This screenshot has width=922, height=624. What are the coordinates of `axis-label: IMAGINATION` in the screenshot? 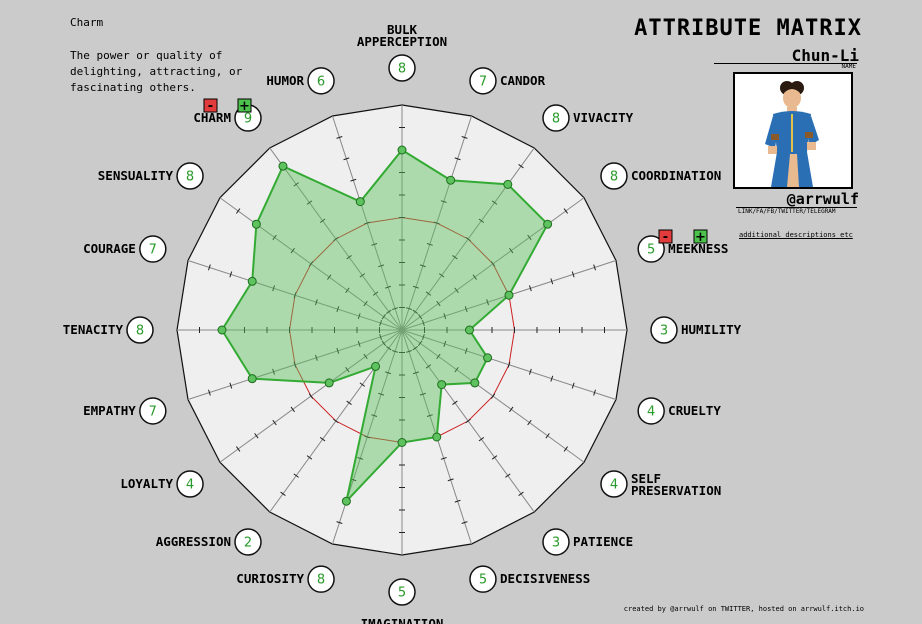 It's located at (402, 620).